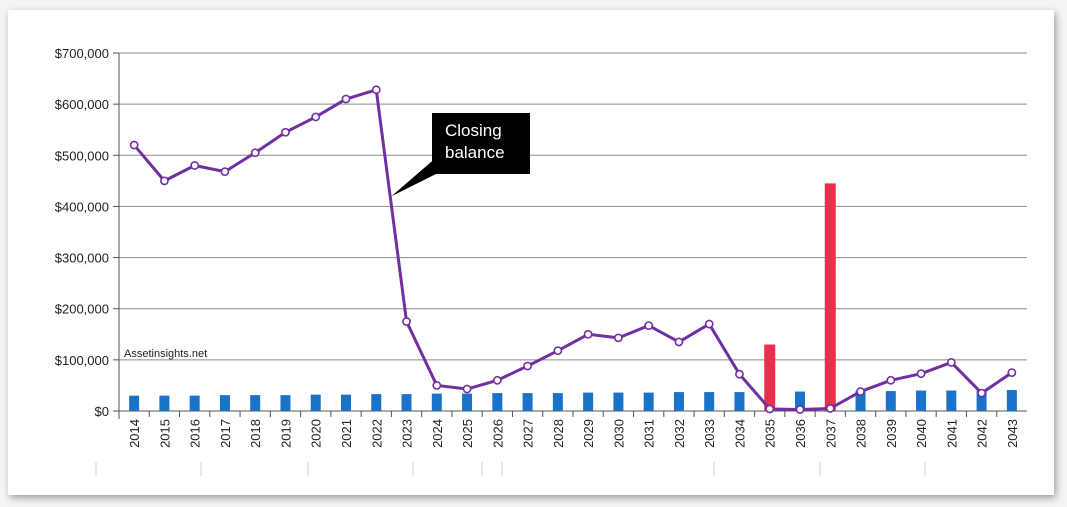 Image resolution: width=1067 pixels, height=507 pixels. I want to click on callout: Closing balance, so click(460, 155).